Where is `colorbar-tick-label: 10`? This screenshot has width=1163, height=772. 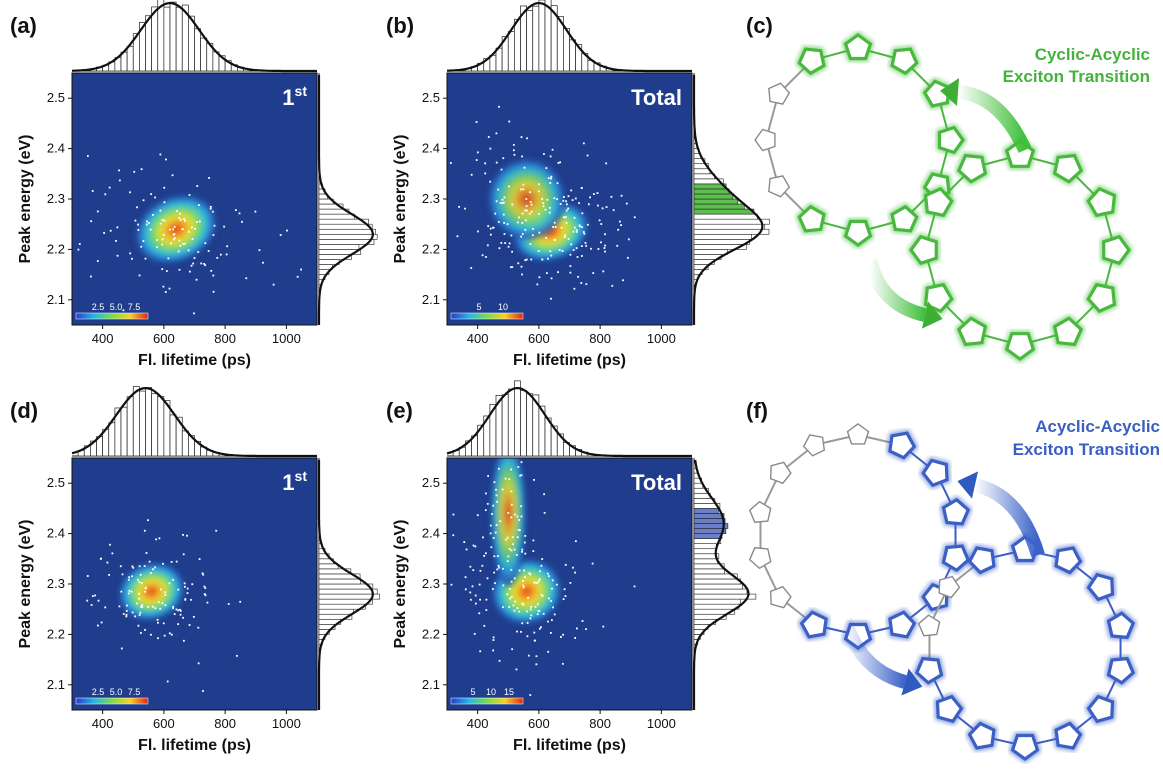 colorbar-tick-label: 10 is located at coordinates (491, 692).